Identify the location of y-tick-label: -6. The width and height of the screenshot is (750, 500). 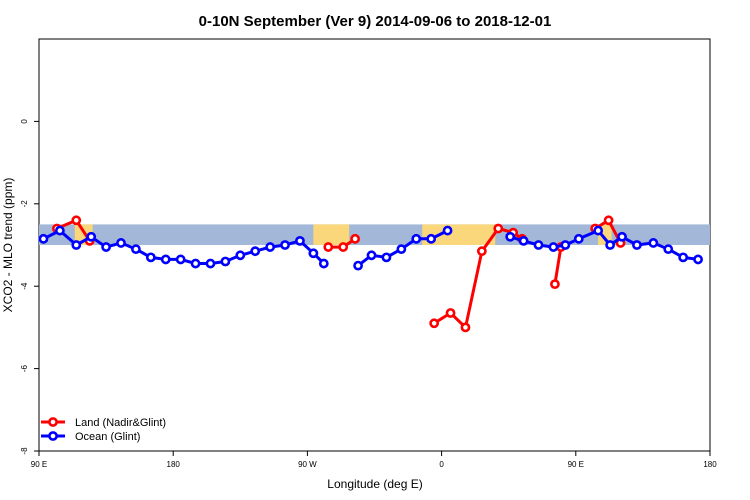
(24, 368).